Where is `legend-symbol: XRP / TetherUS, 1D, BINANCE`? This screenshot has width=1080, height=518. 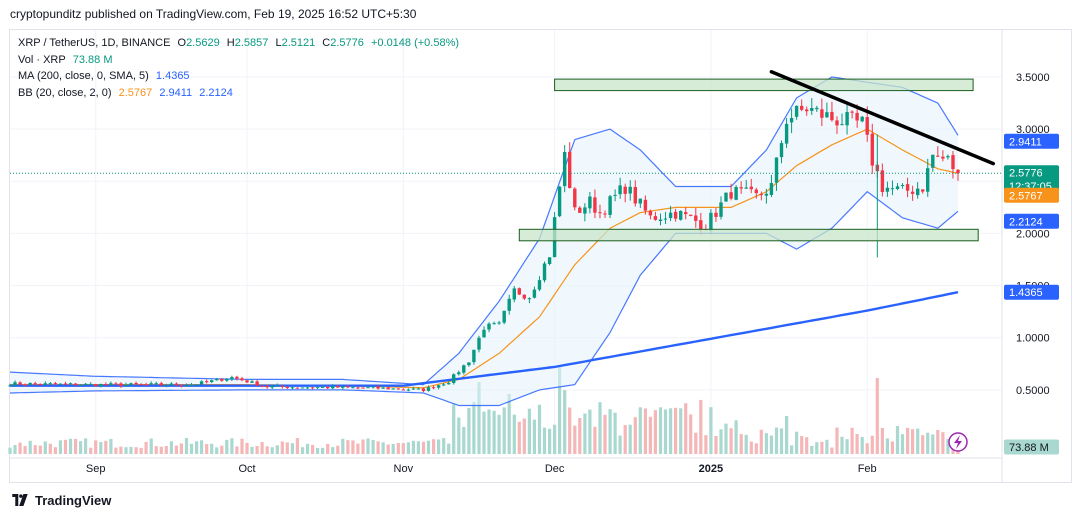 legend-symbol: XRP / TetherUS, 1D, BINANCE is located at coordinates (94, 43).